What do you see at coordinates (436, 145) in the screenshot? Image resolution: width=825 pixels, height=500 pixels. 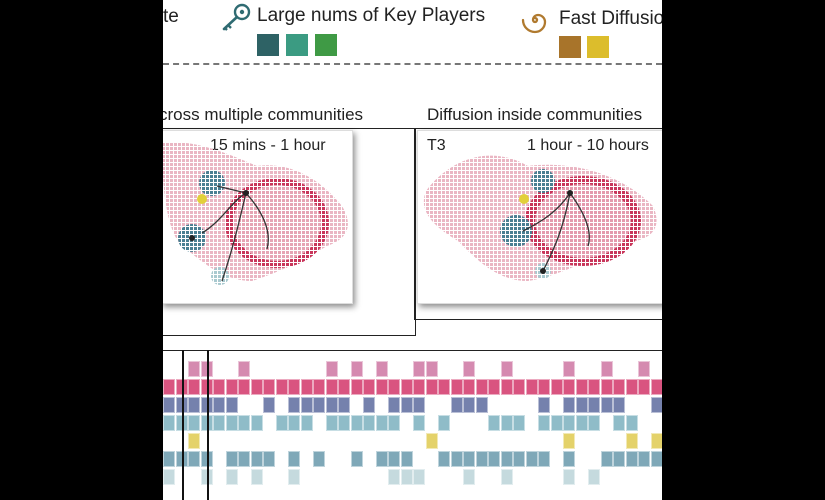 I see `card-right-tag: T3` at bounding box center [436, 145].